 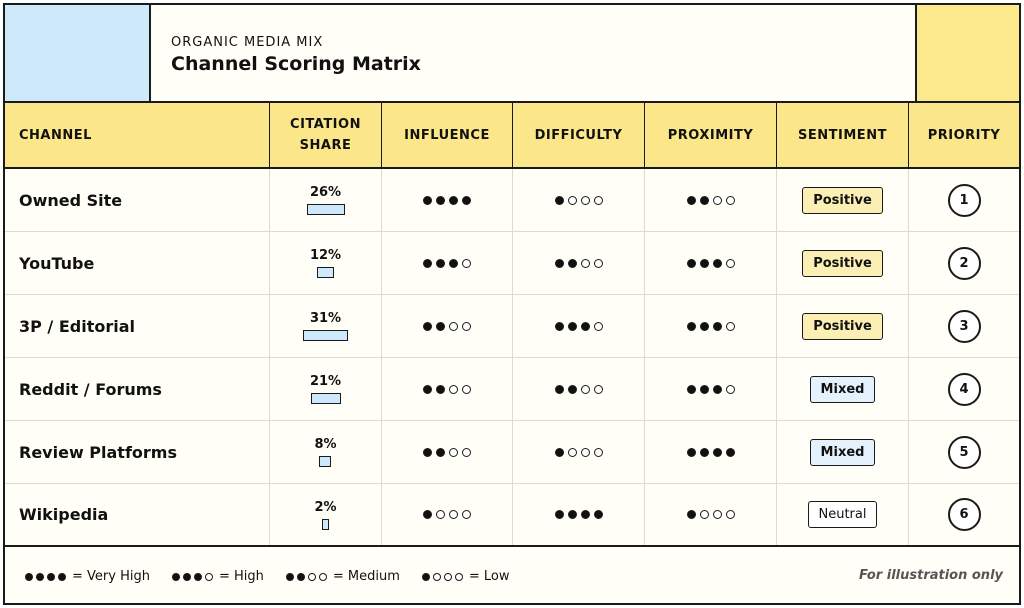 I want to click on priority-badge: 3, so click(x=964, y=326).